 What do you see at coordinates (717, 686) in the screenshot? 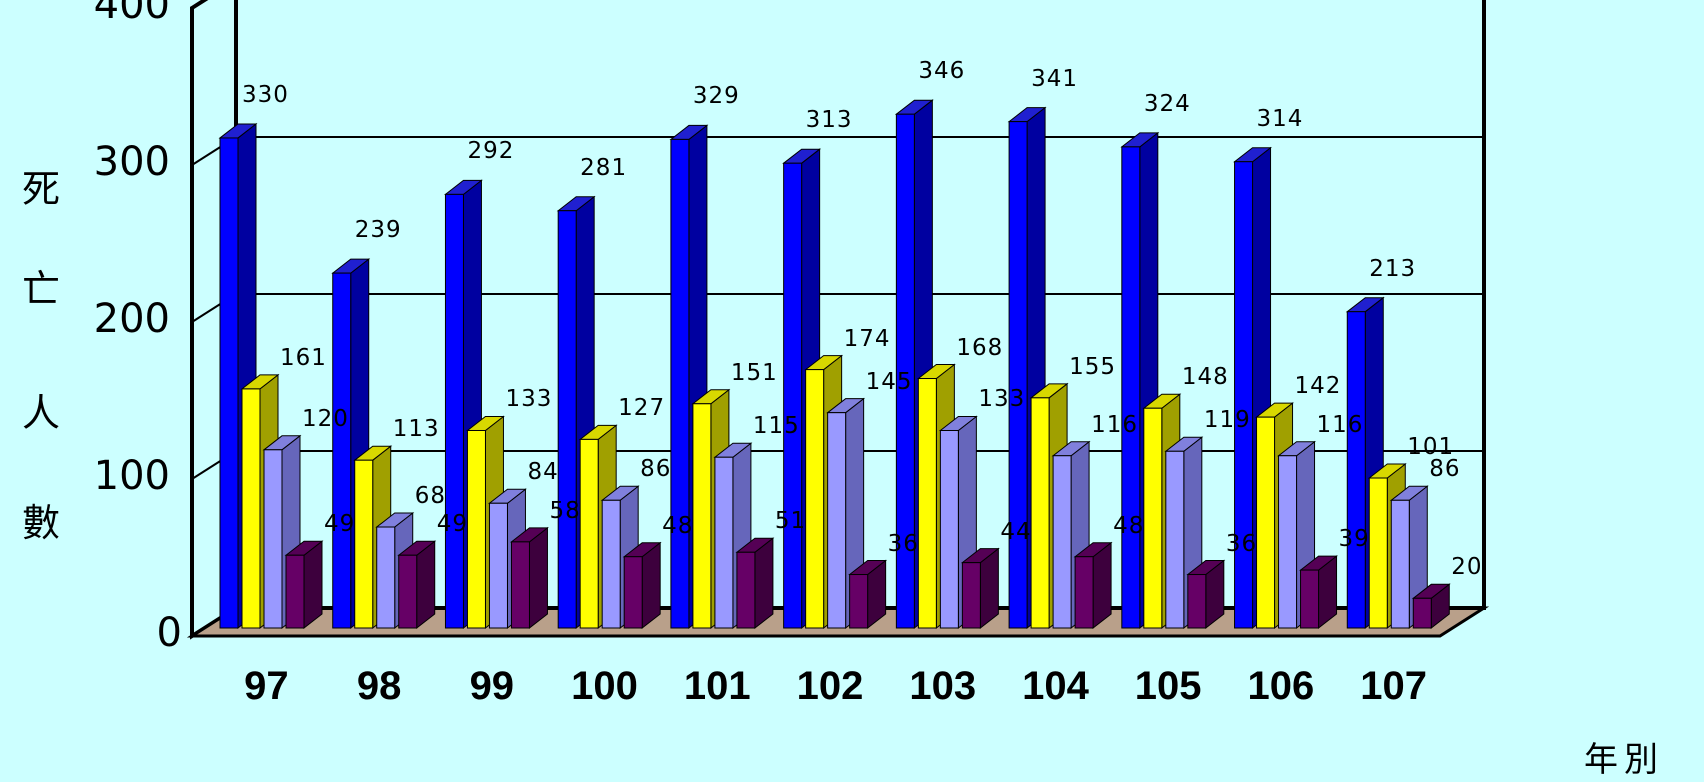
I see `x-tick-label: 101` at bounding box center [717, 686].